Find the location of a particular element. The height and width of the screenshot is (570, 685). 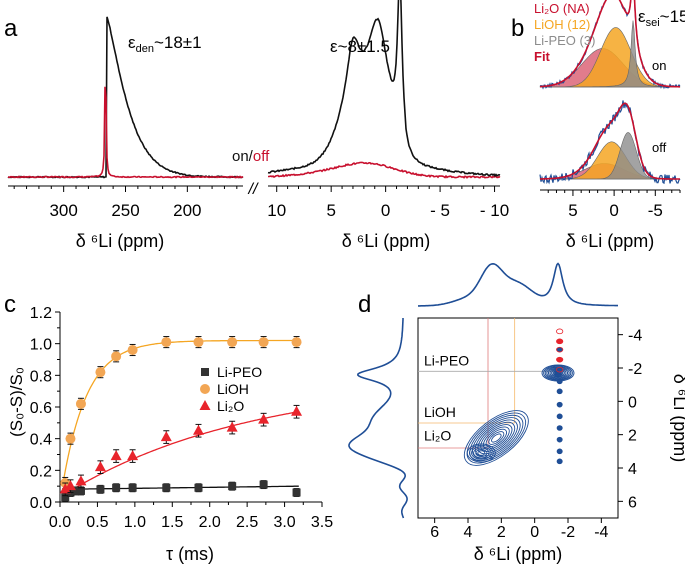

y-tick-label: 6 is located at coordinates (632, 502).